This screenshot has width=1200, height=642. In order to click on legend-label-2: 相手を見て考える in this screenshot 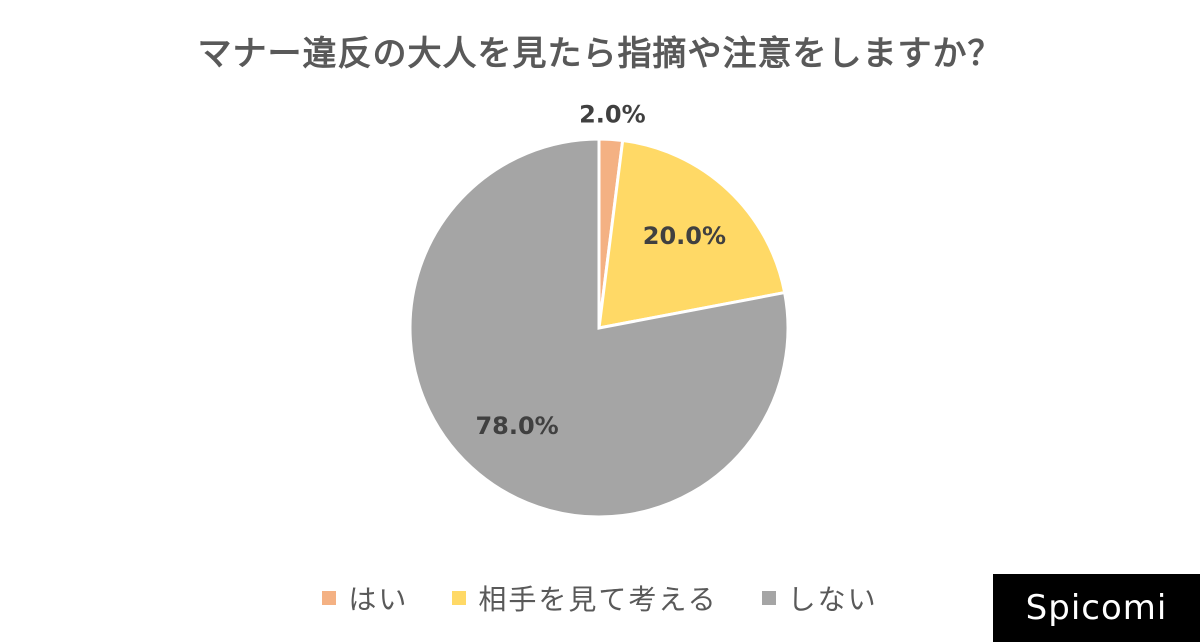, I will do `click(598, 599)`.